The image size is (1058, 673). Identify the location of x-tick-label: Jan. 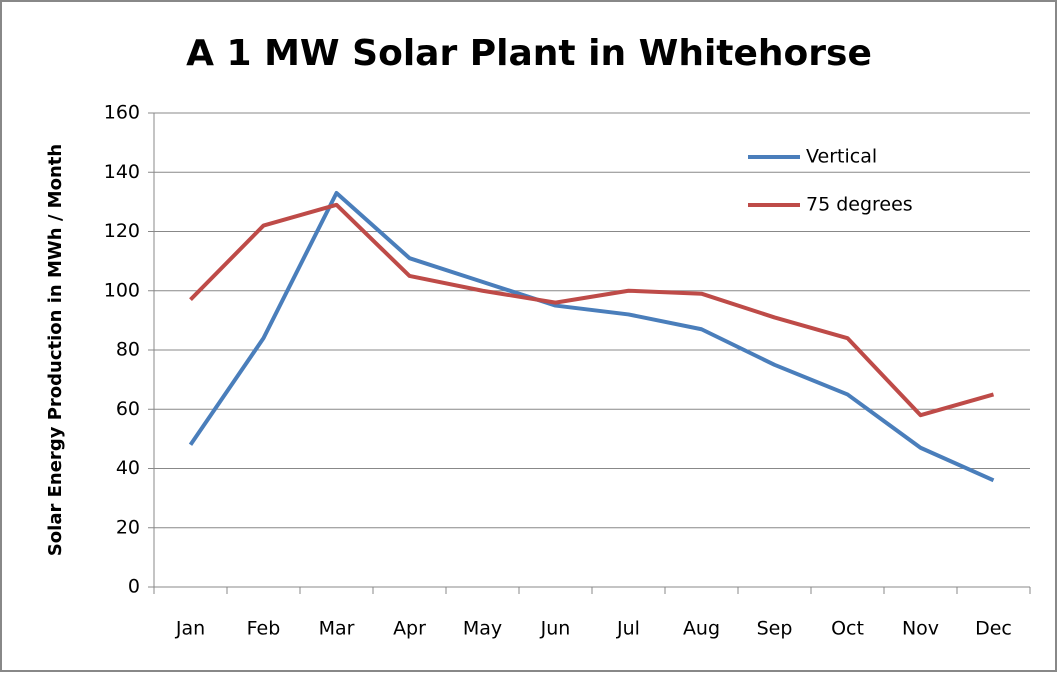
(190, 629).